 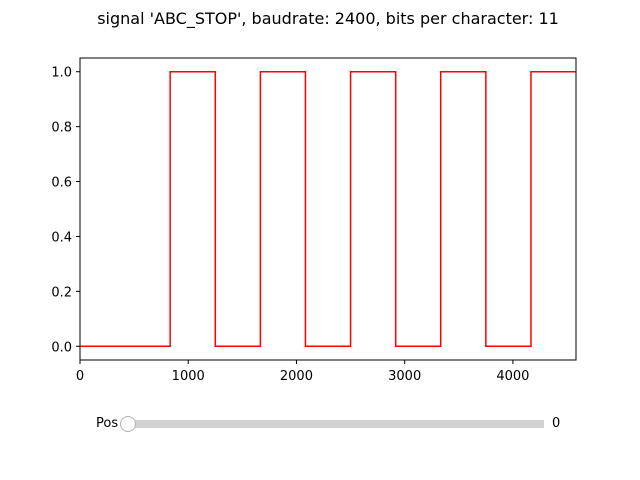 I want to click on x-tick-label: 2000, so click(x=296, y=376).